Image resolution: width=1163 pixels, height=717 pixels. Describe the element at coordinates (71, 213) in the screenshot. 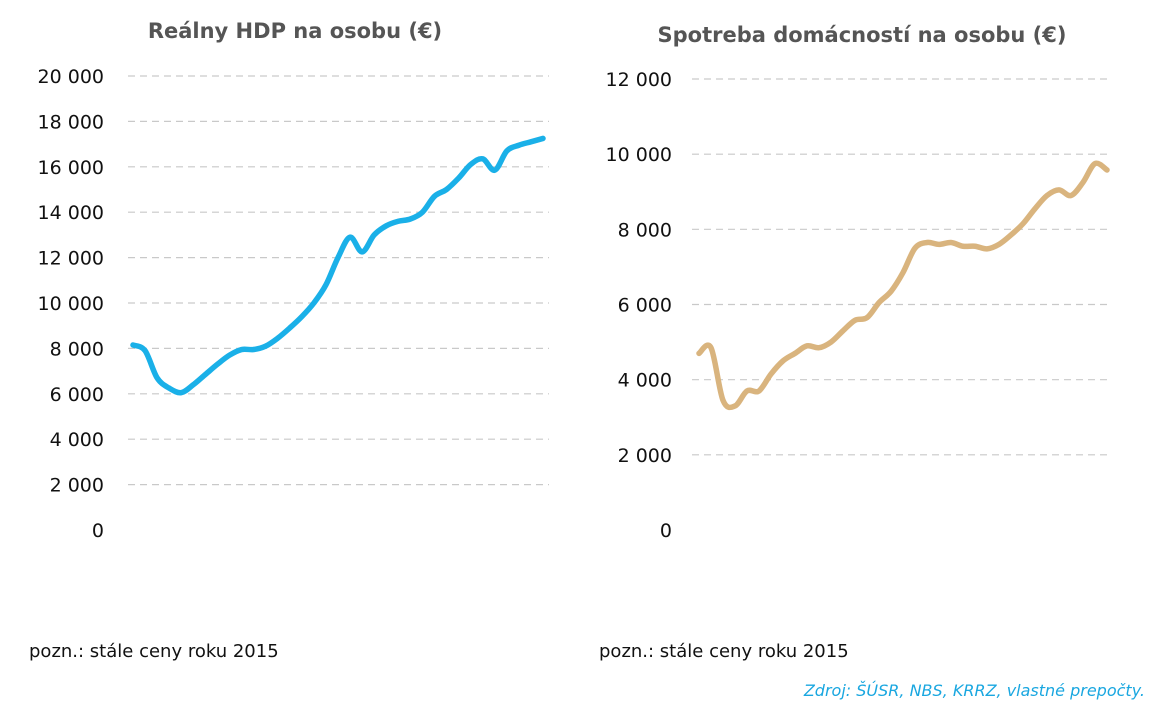

I see `y-tick-label-gdp-14000: 14 000` at that location.